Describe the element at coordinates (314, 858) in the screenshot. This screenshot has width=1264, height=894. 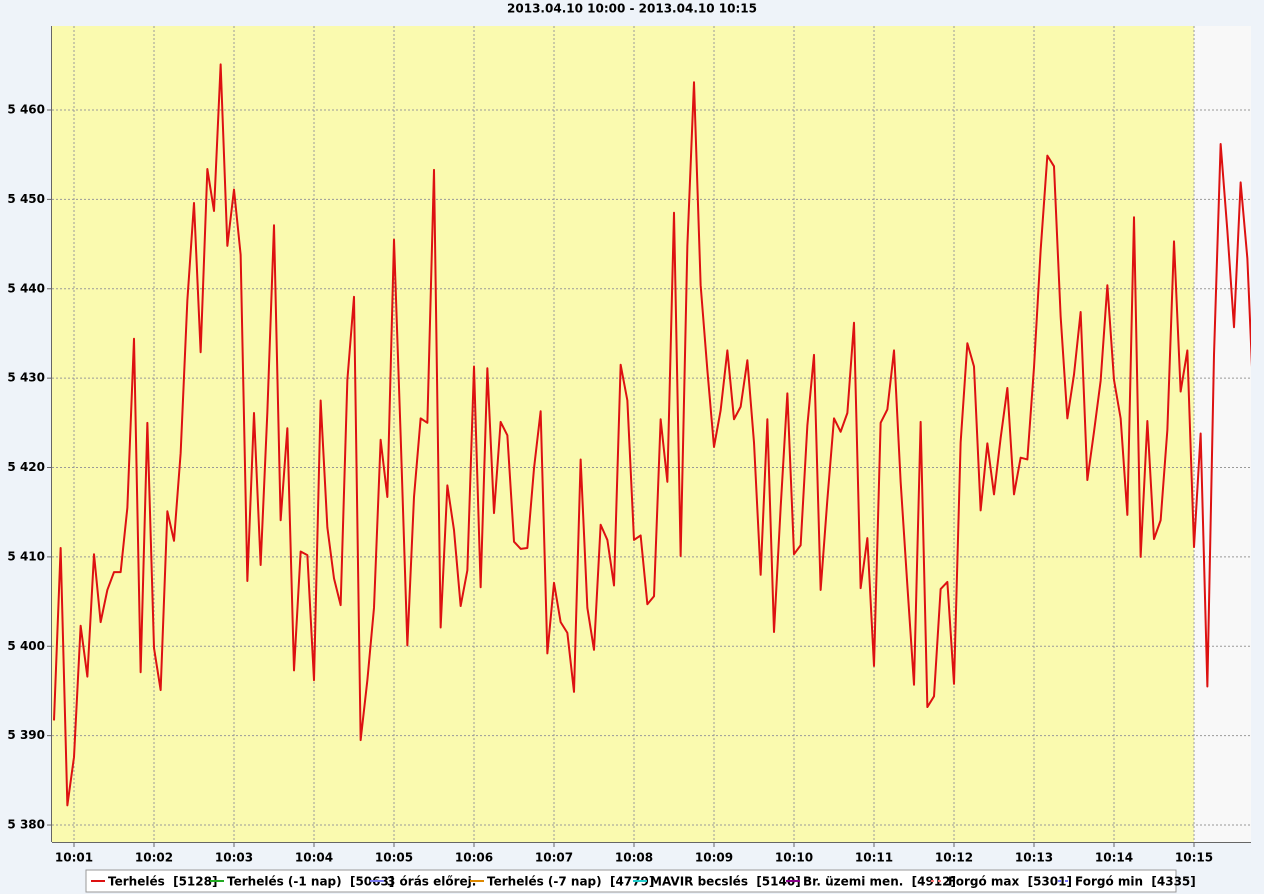
I see `x-tick-label: 10:04` at that location.